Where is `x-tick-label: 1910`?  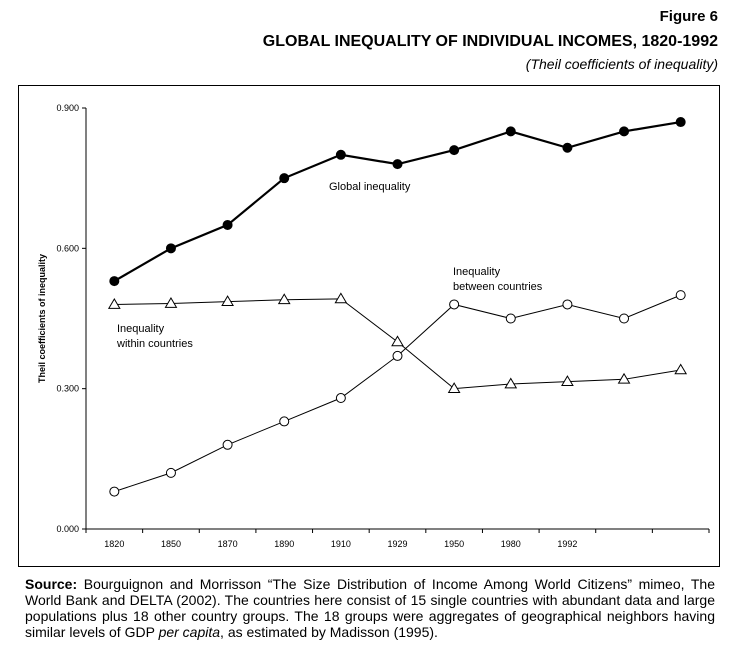 x-tick-label: 1910 is located at coordinates (341, 544).